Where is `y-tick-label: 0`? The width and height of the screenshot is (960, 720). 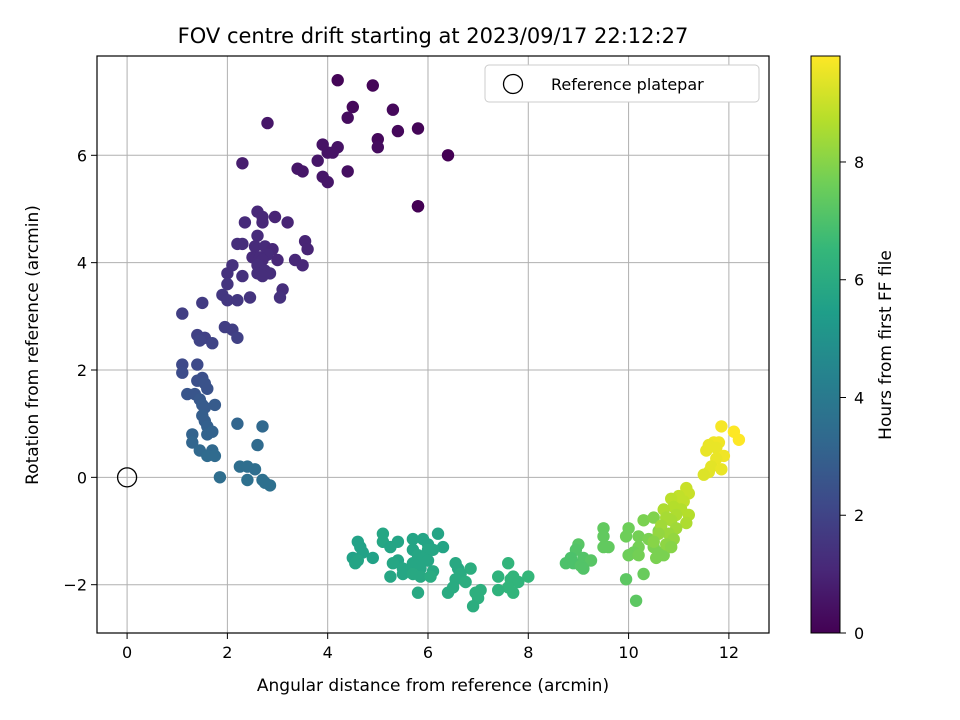
y-tick-label: 0 is located at coordinates (82, 477).